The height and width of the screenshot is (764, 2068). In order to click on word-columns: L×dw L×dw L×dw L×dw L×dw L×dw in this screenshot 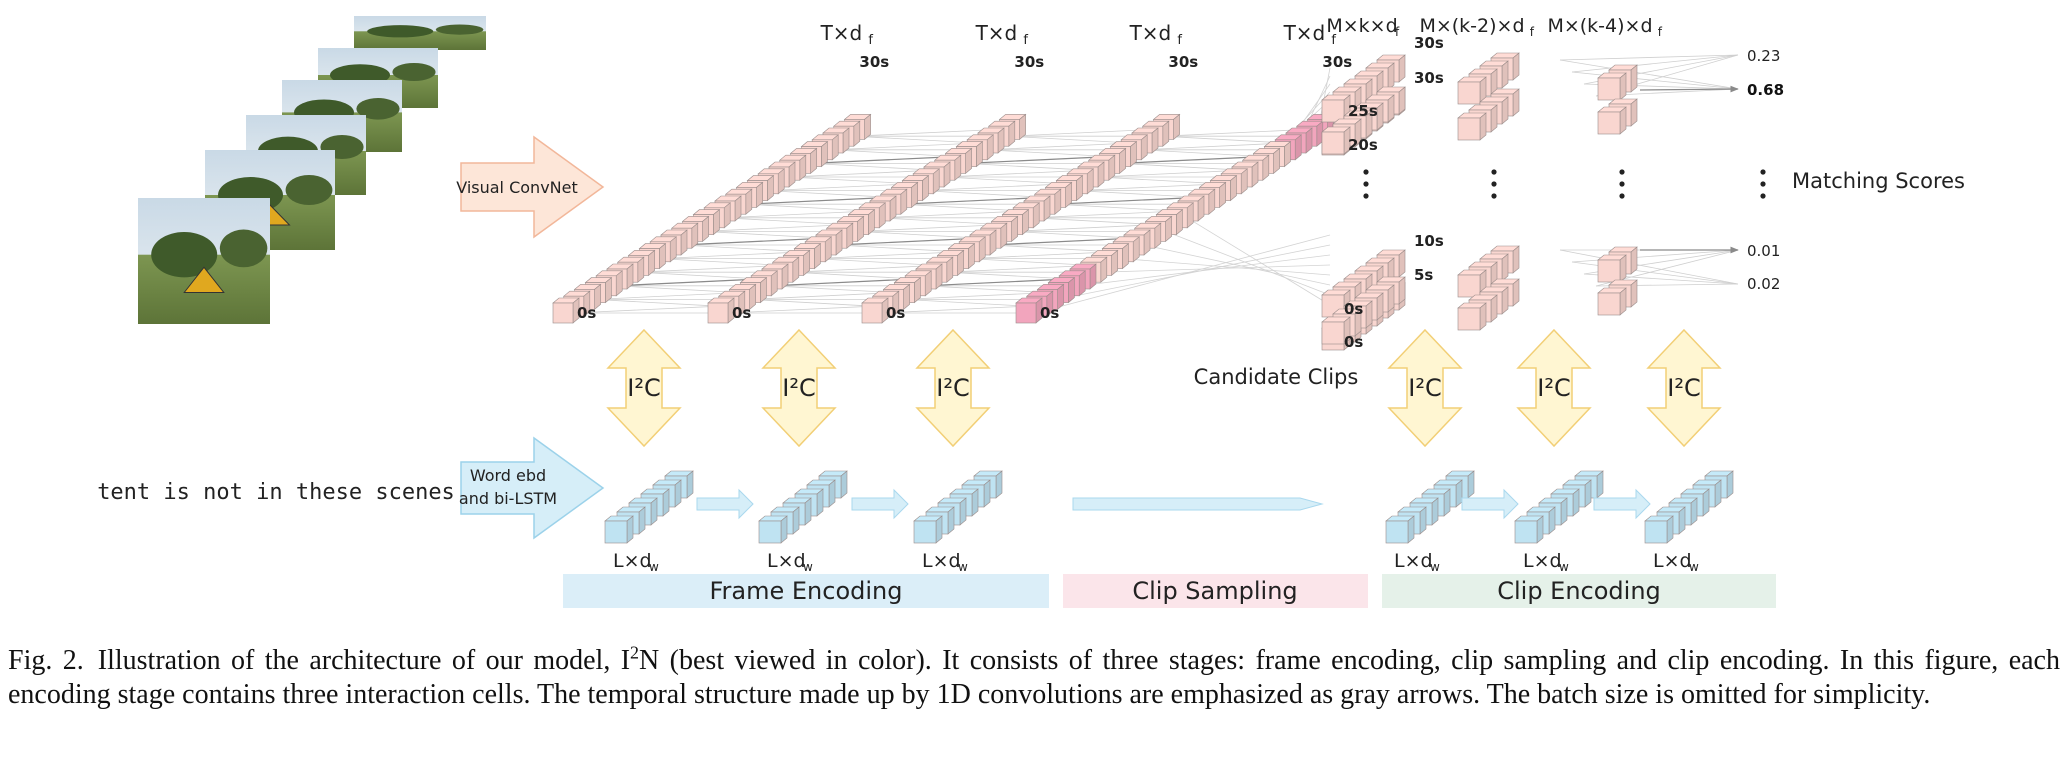, I will do `click(1169, 522)`.